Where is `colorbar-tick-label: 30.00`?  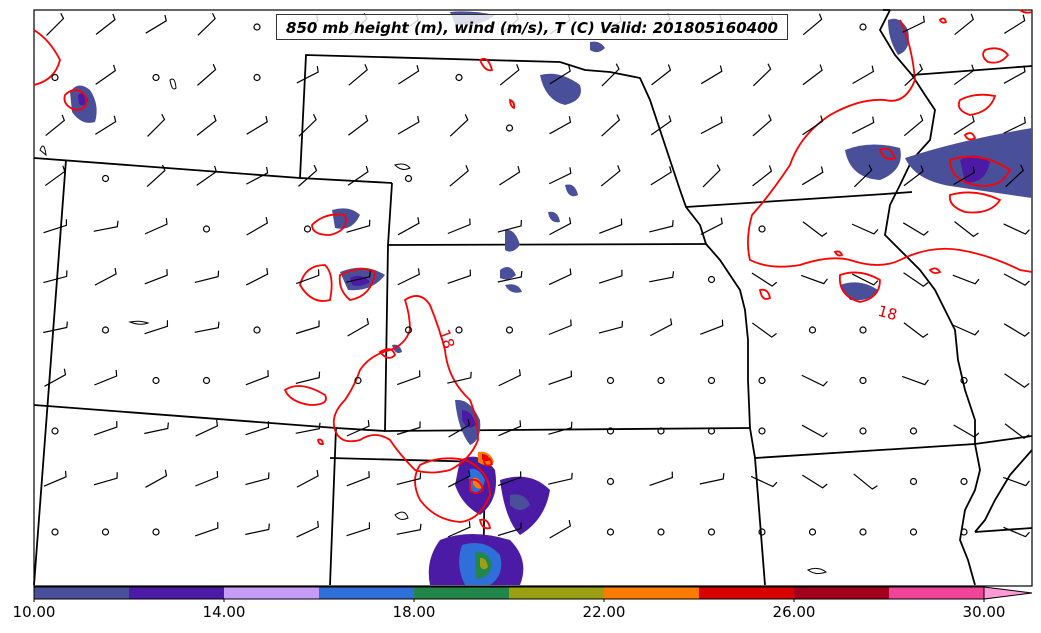 colorbar-tick-label: 30.00 is located at coordinates (984, 612).